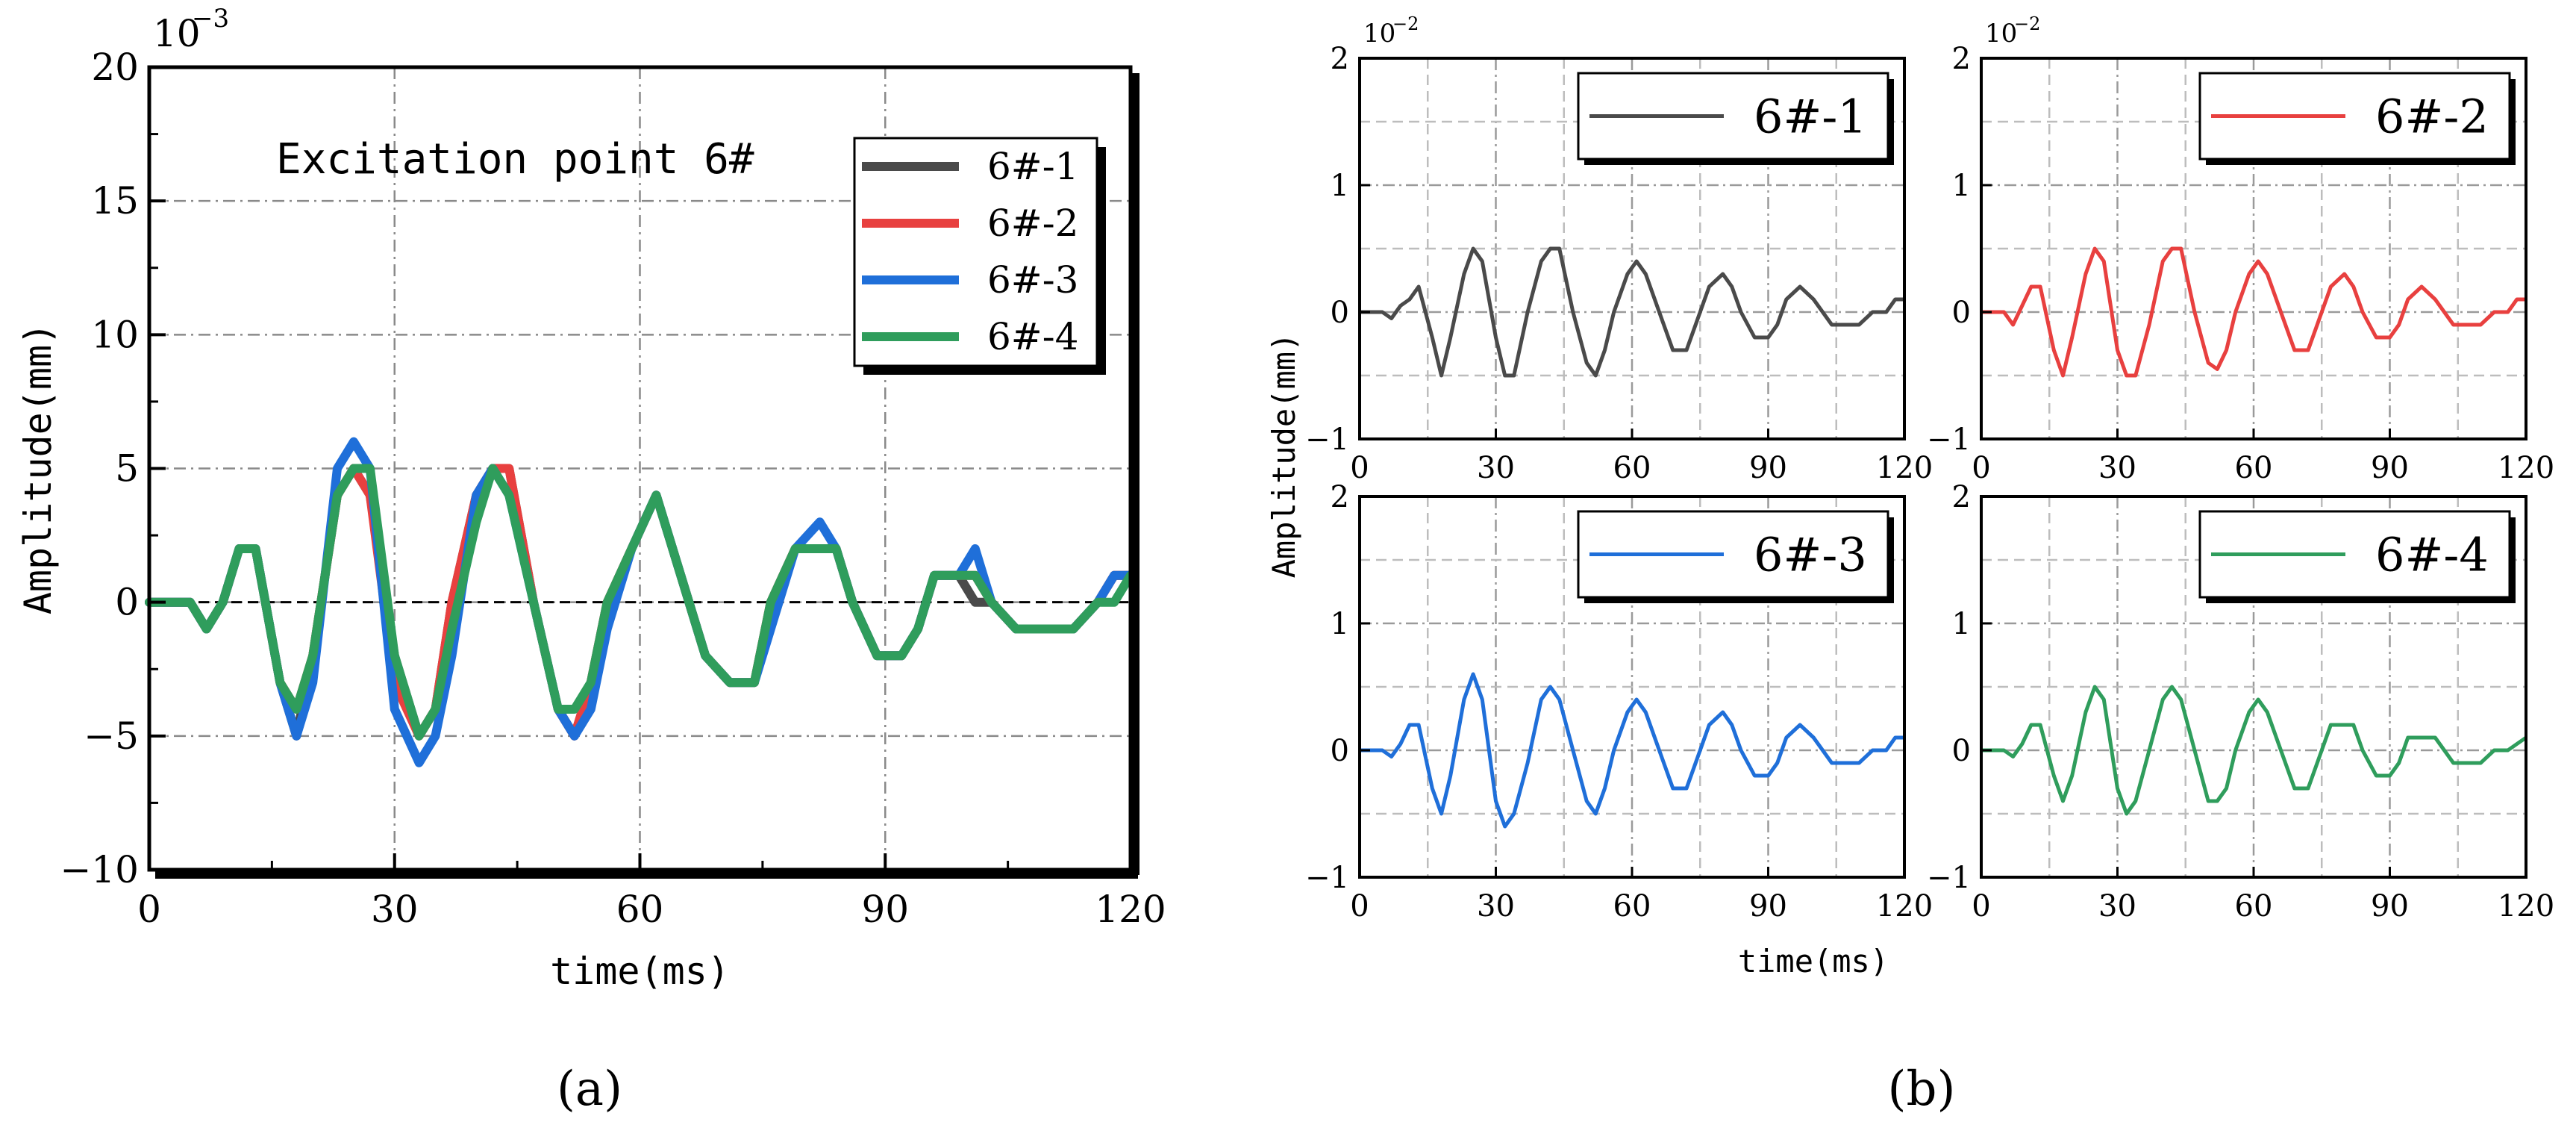 Image resolution: width=2576 pixels, height=1137 pixels. What do you see at coordinates (589, 1089) in the screenshot?
I see `panel-a-caption: (a)` at bounding box center [589, 1089].